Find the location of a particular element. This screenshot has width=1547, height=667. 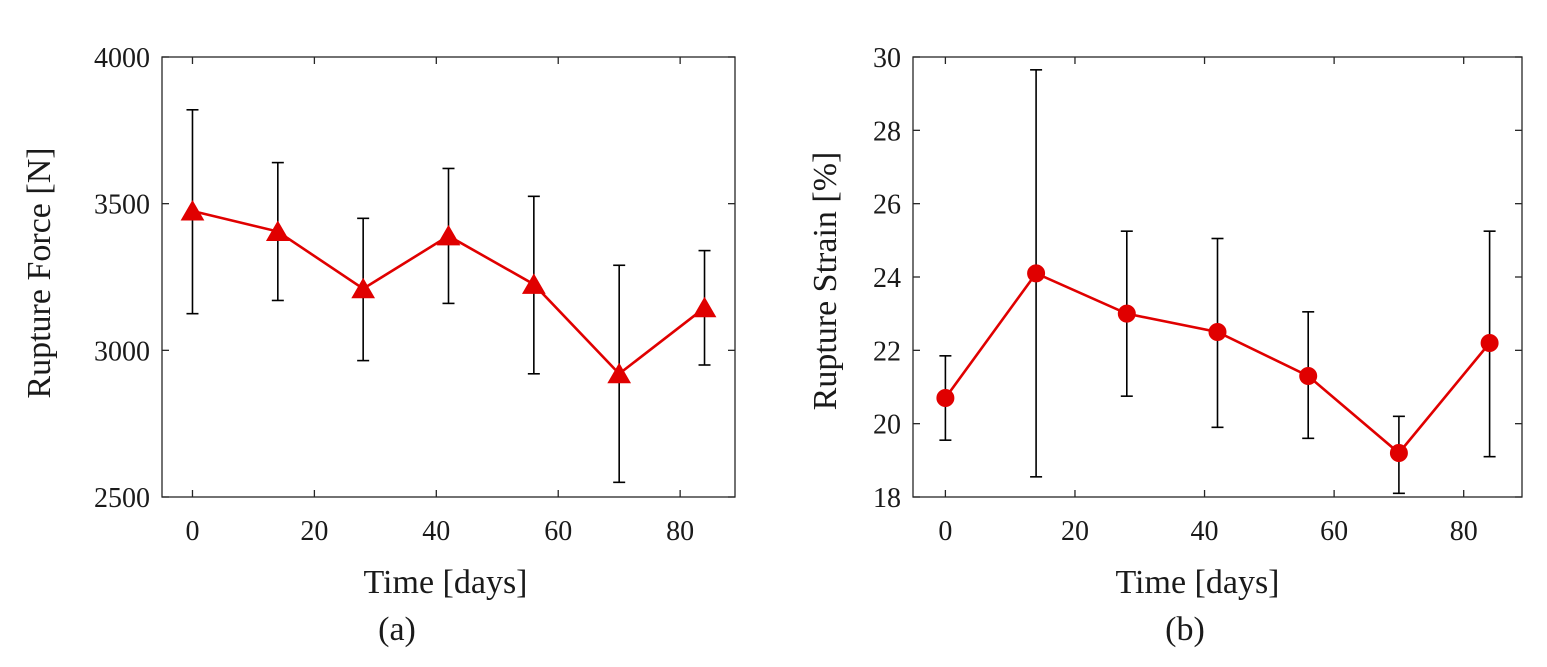

y-tick-label: 26 is located at coordinates (887, 205).